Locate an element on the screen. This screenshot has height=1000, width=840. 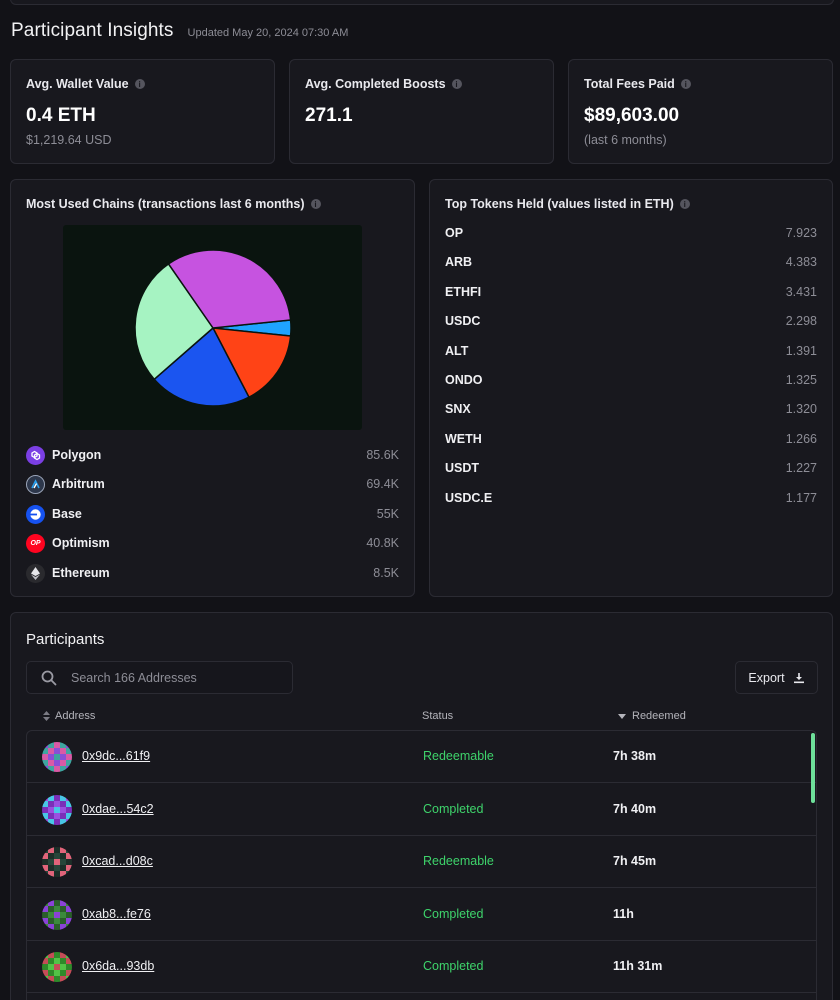
token-row: USDC 2.298 is located at coordinates (631, 321).